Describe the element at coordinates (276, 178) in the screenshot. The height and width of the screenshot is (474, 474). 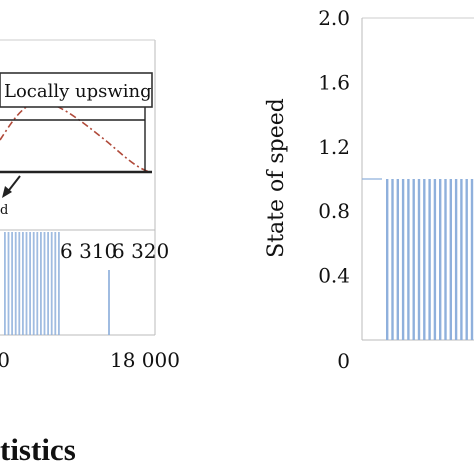
I see `right-y-axis-label: State of speed` at that location.